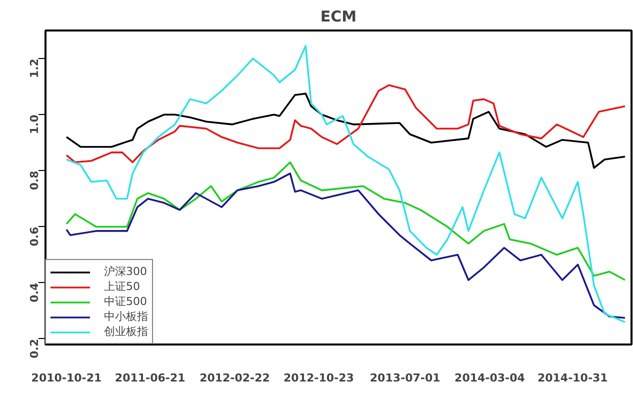  Describe the element at coordinates (122, 286) in the screenshot. I see `legend-label: 上证50` at that location.